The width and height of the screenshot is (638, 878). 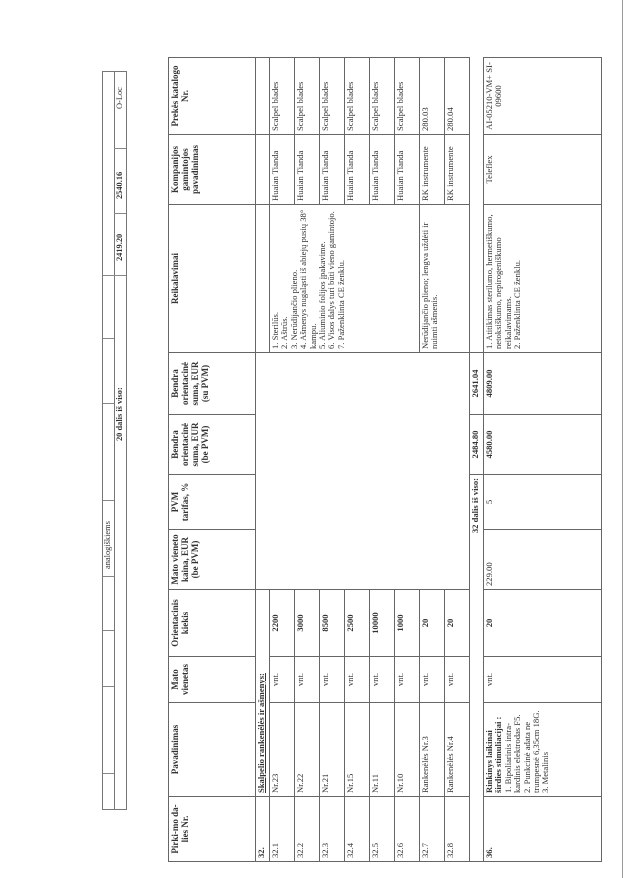 I want to click on subtotal-inc: 2641.04, so click(x=476, y=383).